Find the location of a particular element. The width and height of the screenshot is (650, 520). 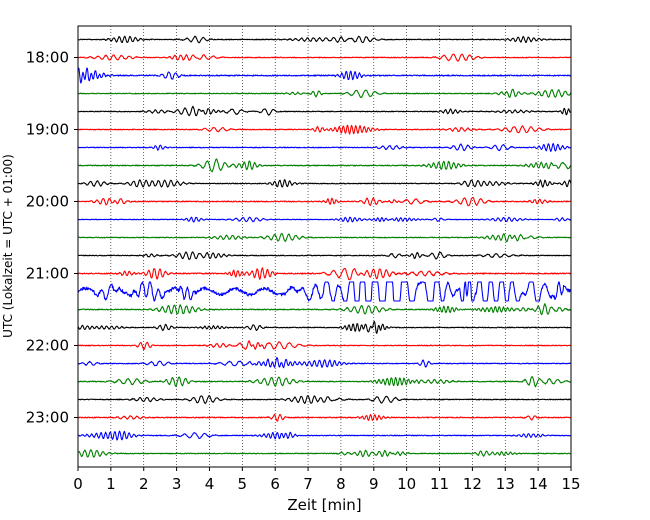

y-tick-label: 20:00 is located at coordinates (47, 202).